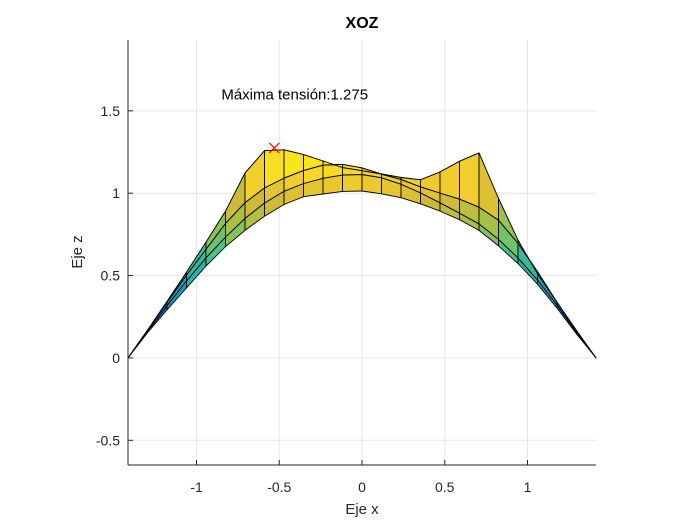  Describe the element at coordinates (111, 111) in the screenshot. I see `y-tick-label: 1.5` at that location.